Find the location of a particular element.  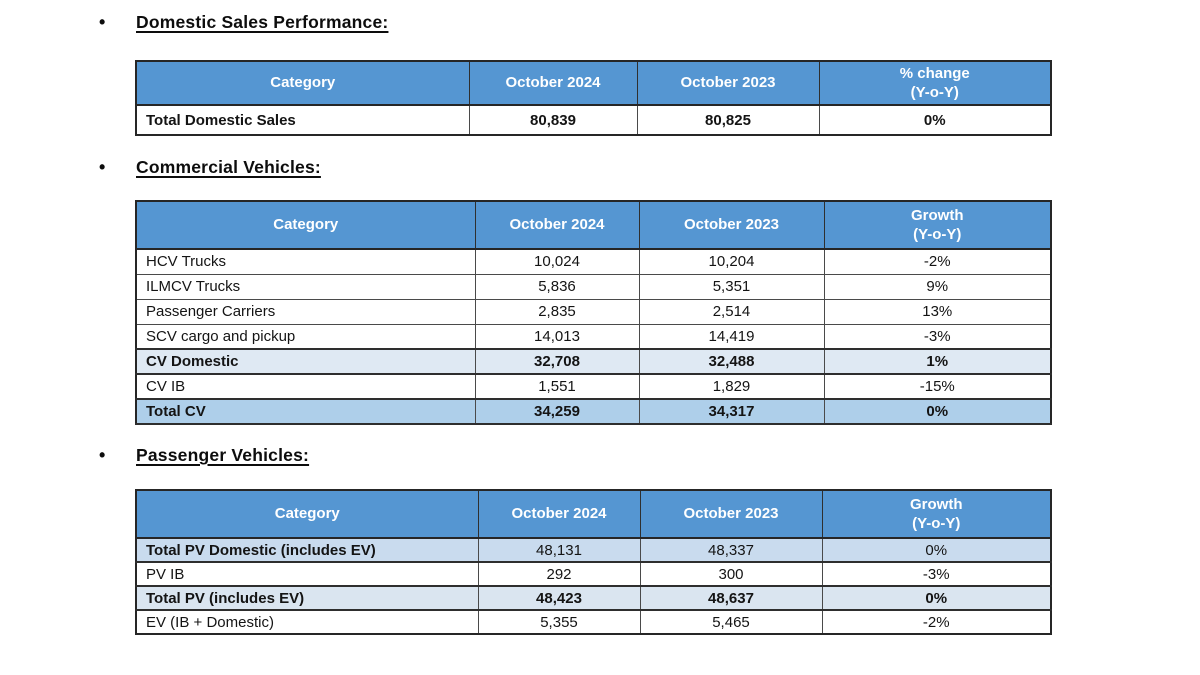

table-row: SCV cargo and pickup 14,013 14,419 -3% is located at coordinates (593, 336).